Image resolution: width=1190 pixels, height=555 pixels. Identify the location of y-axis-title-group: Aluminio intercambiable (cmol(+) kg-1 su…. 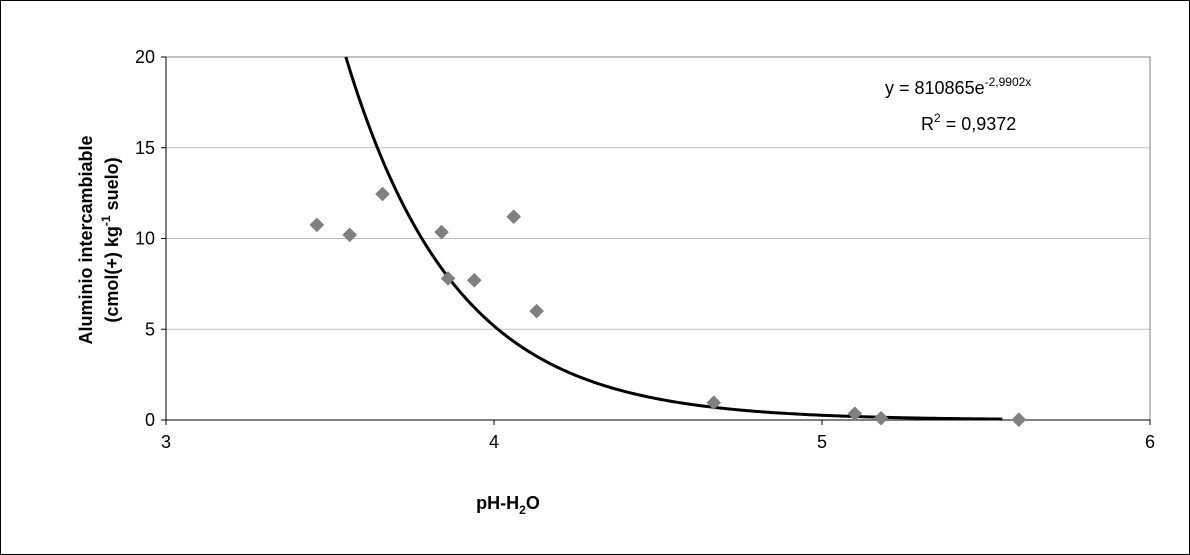
(99, 239).